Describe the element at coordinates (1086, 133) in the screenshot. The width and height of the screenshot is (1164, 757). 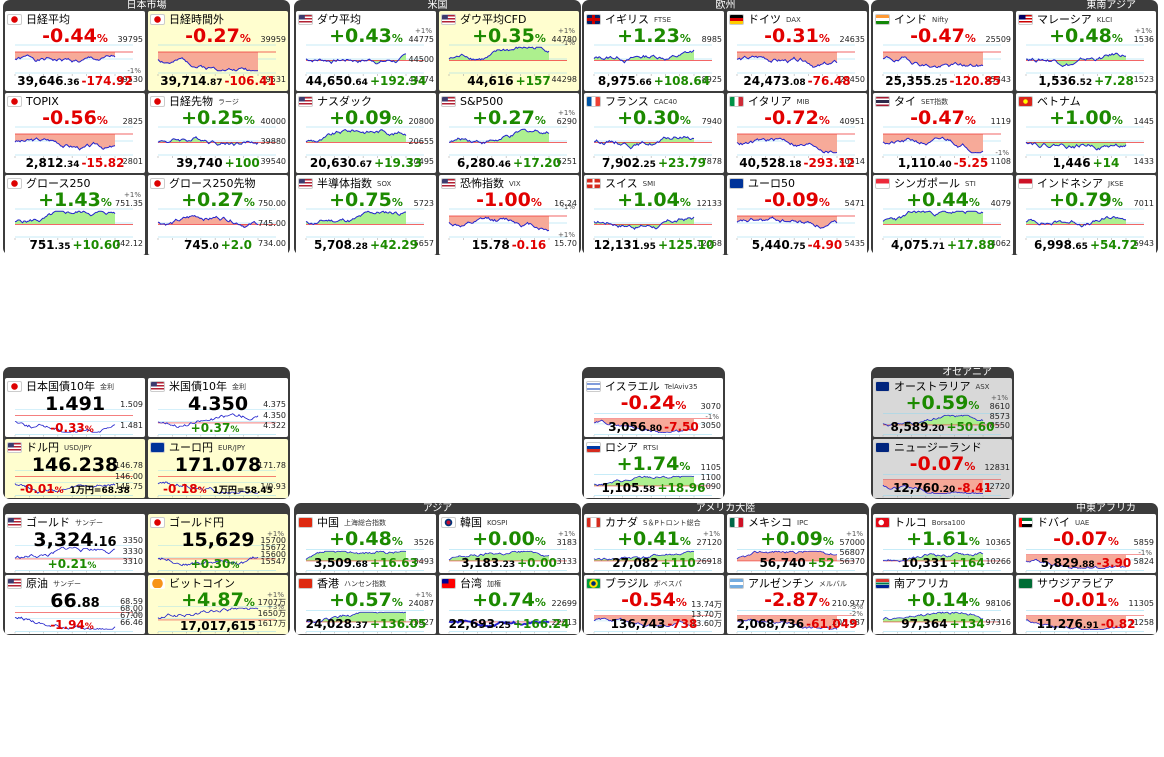
I see `market-tile: ベトナム 1445 1433 +1.00% 1,446 +14` at that location.